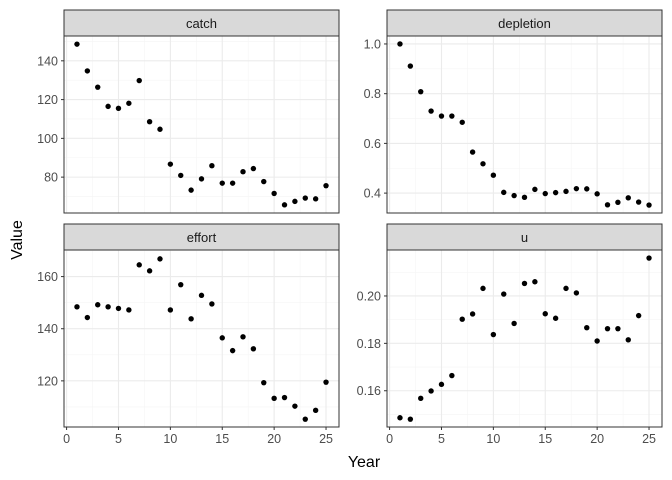 The width and height of the screenshot is (672, 480). Describe the element at coordinates (51, 178) in the screenshot. I see `y-tick-label: 80` at that location.